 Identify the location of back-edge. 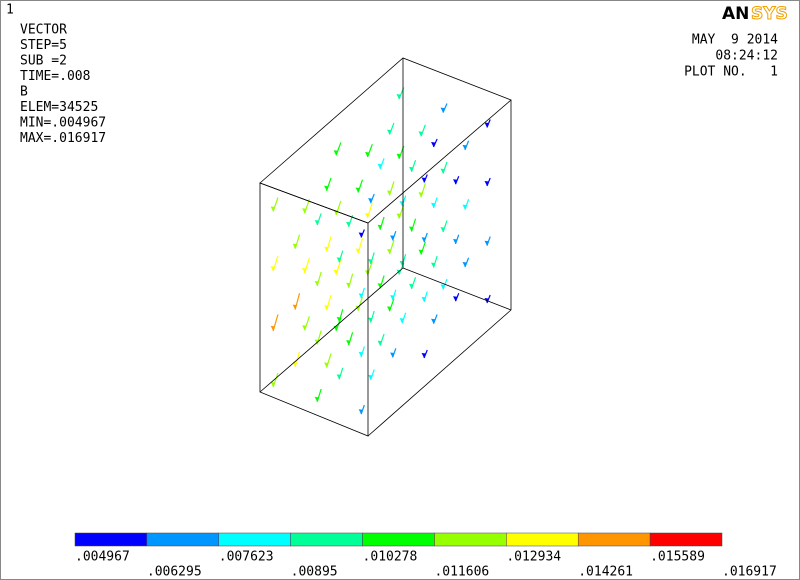
(457, 289).